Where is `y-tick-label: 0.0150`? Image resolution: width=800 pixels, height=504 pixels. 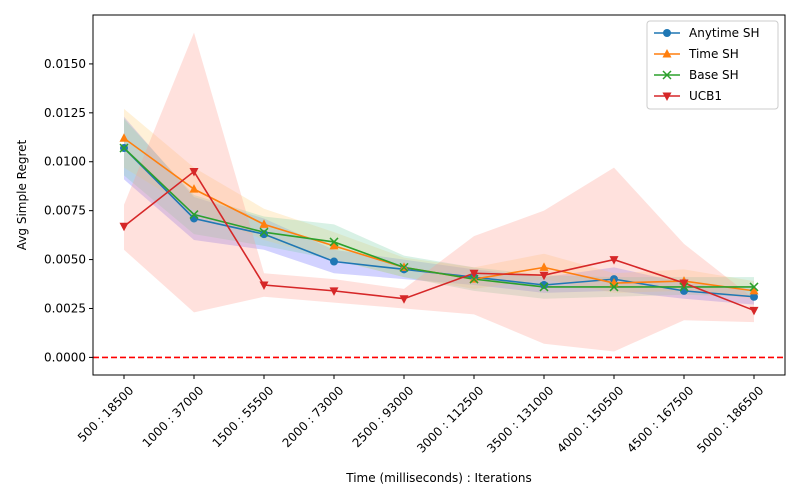 y-tick-label: 0.0150 is located at coordinates (65, 64).